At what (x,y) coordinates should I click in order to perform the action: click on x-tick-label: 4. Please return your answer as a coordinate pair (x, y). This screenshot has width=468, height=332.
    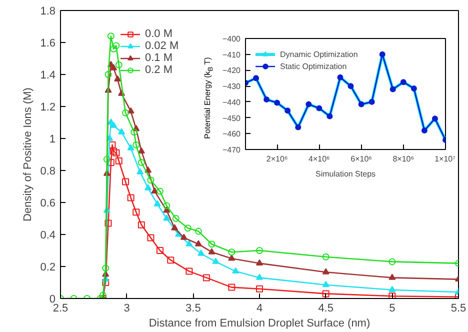
    Looking at the image, I should click on (259, 308).